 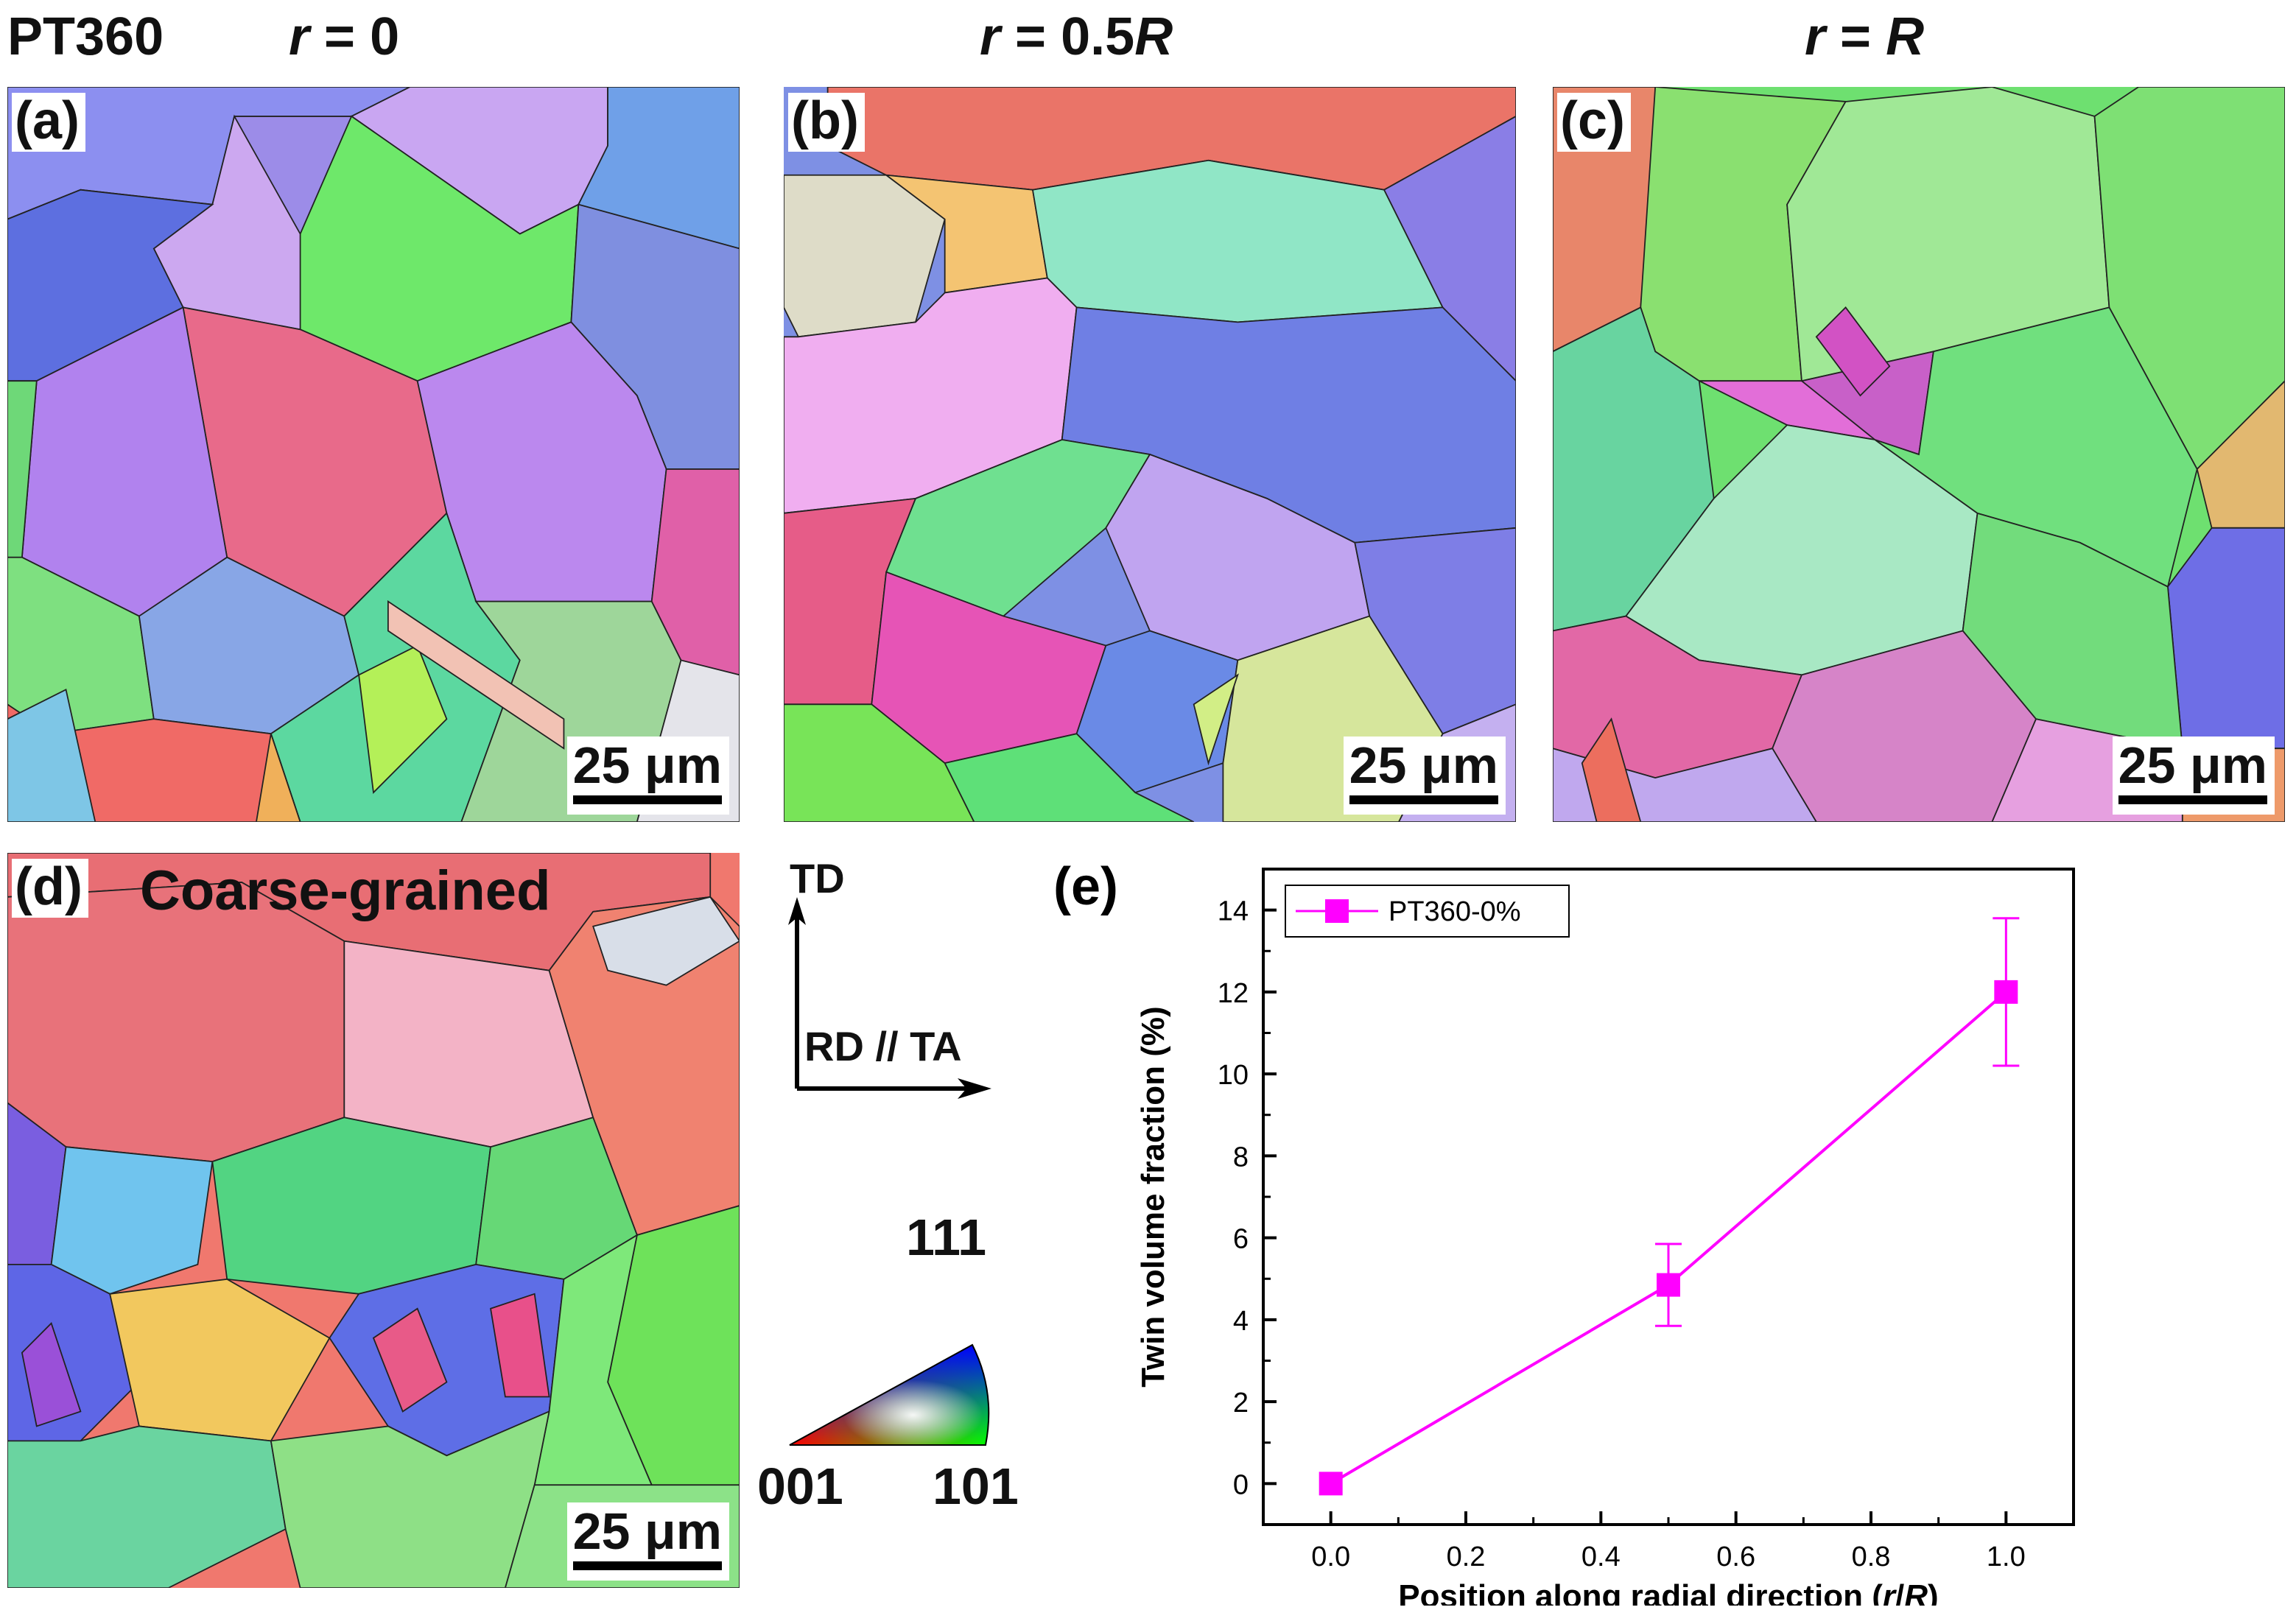 I want to click on panel-label-a: (a), so click(x=48, y=123).